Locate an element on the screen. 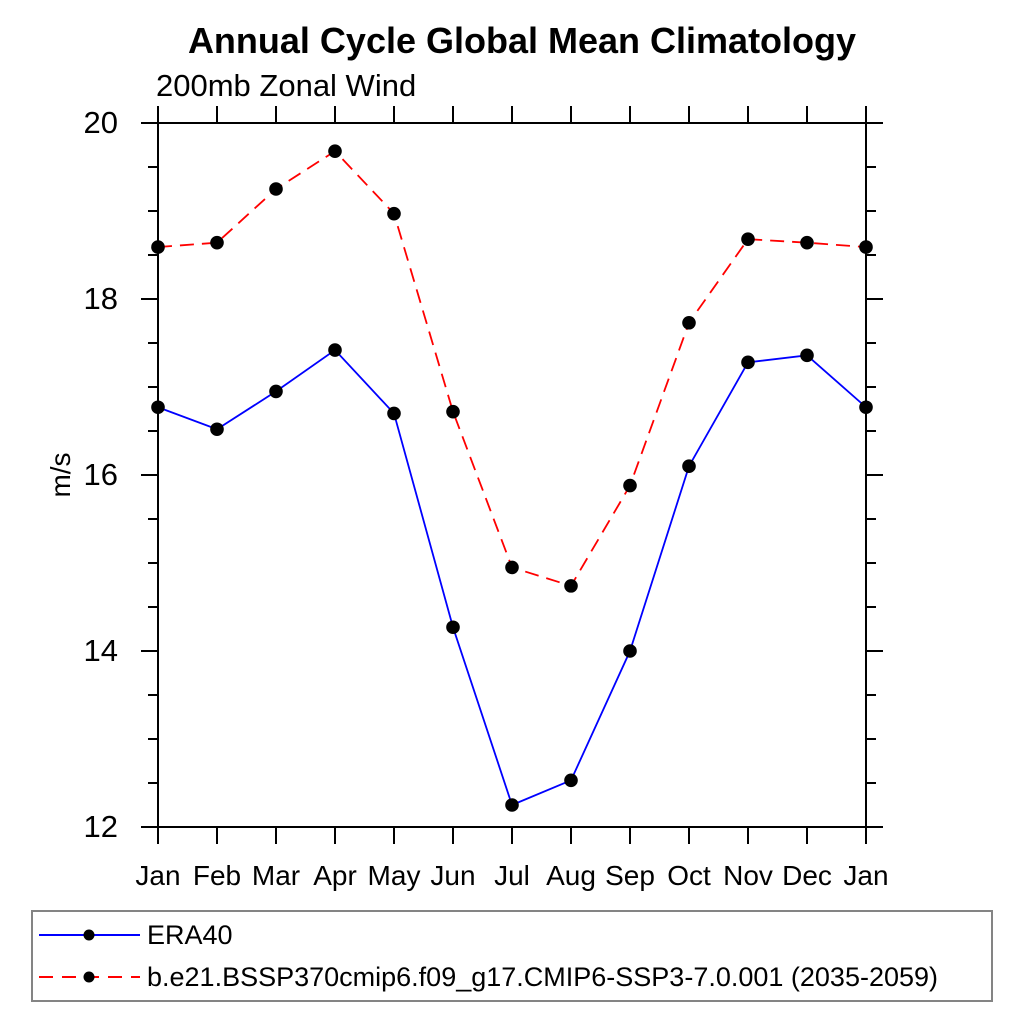 This screenshot has width=1024, height=1024. era40-marker-icon is located at coordinates (89, 935).